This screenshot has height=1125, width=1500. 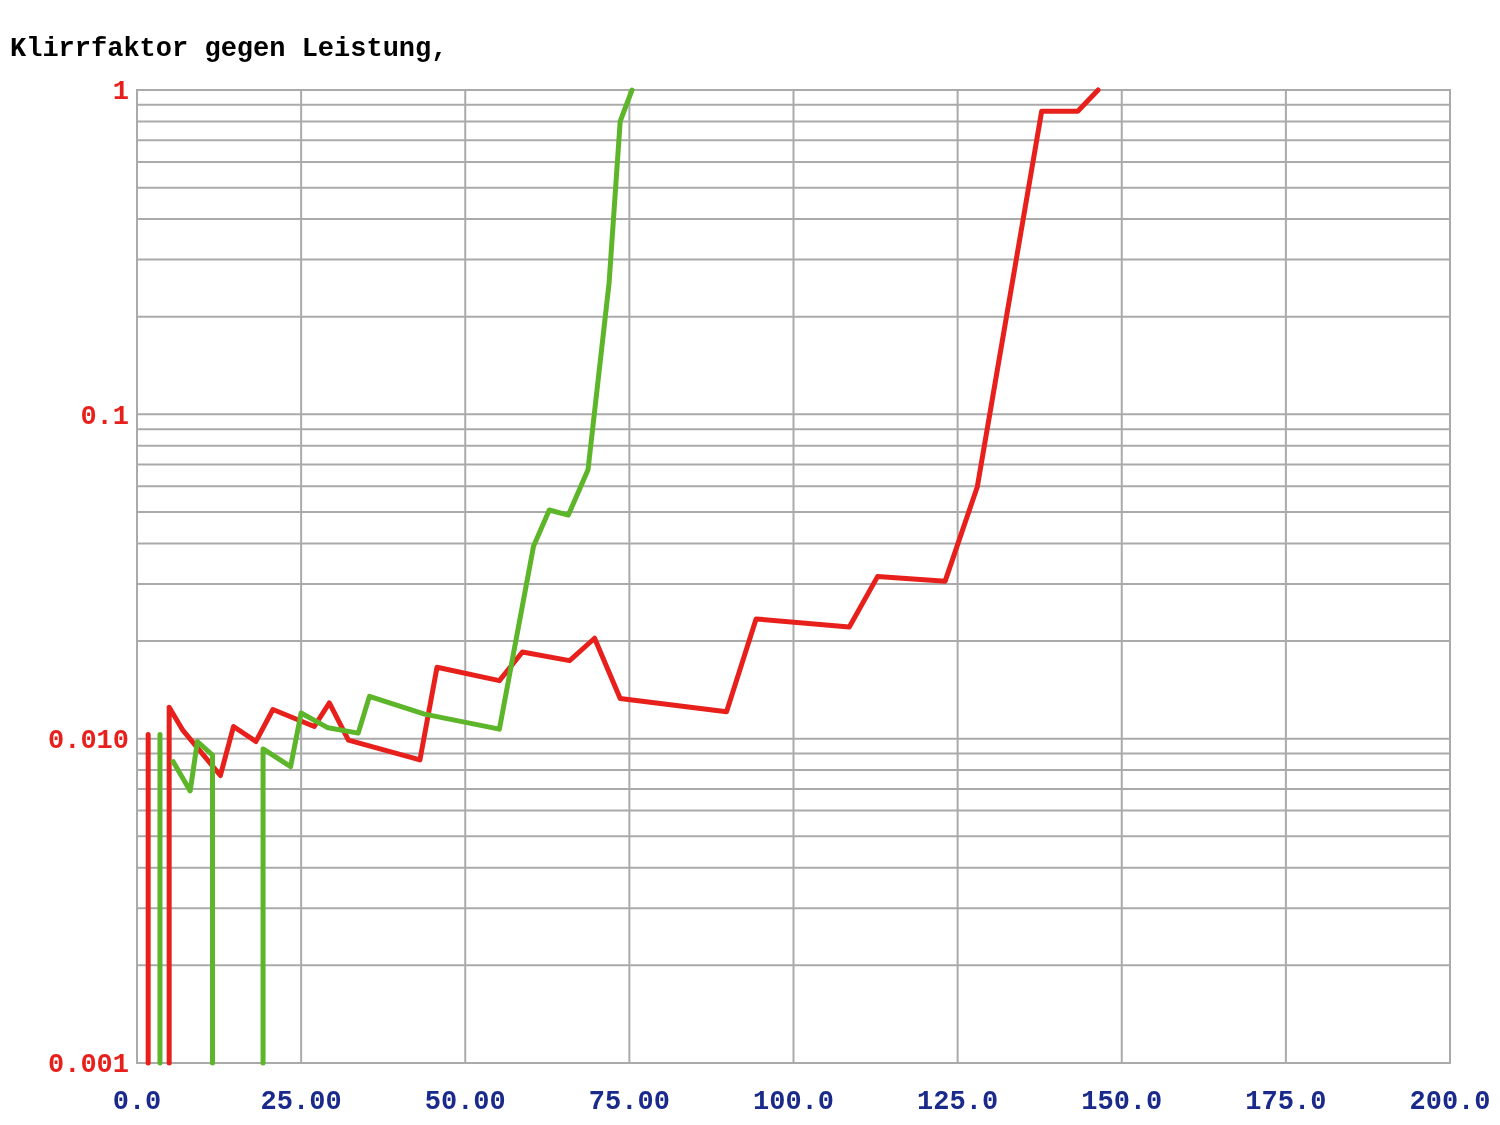 I want to click on x-tick-label: 125.0, so click(x=958, y=1102).